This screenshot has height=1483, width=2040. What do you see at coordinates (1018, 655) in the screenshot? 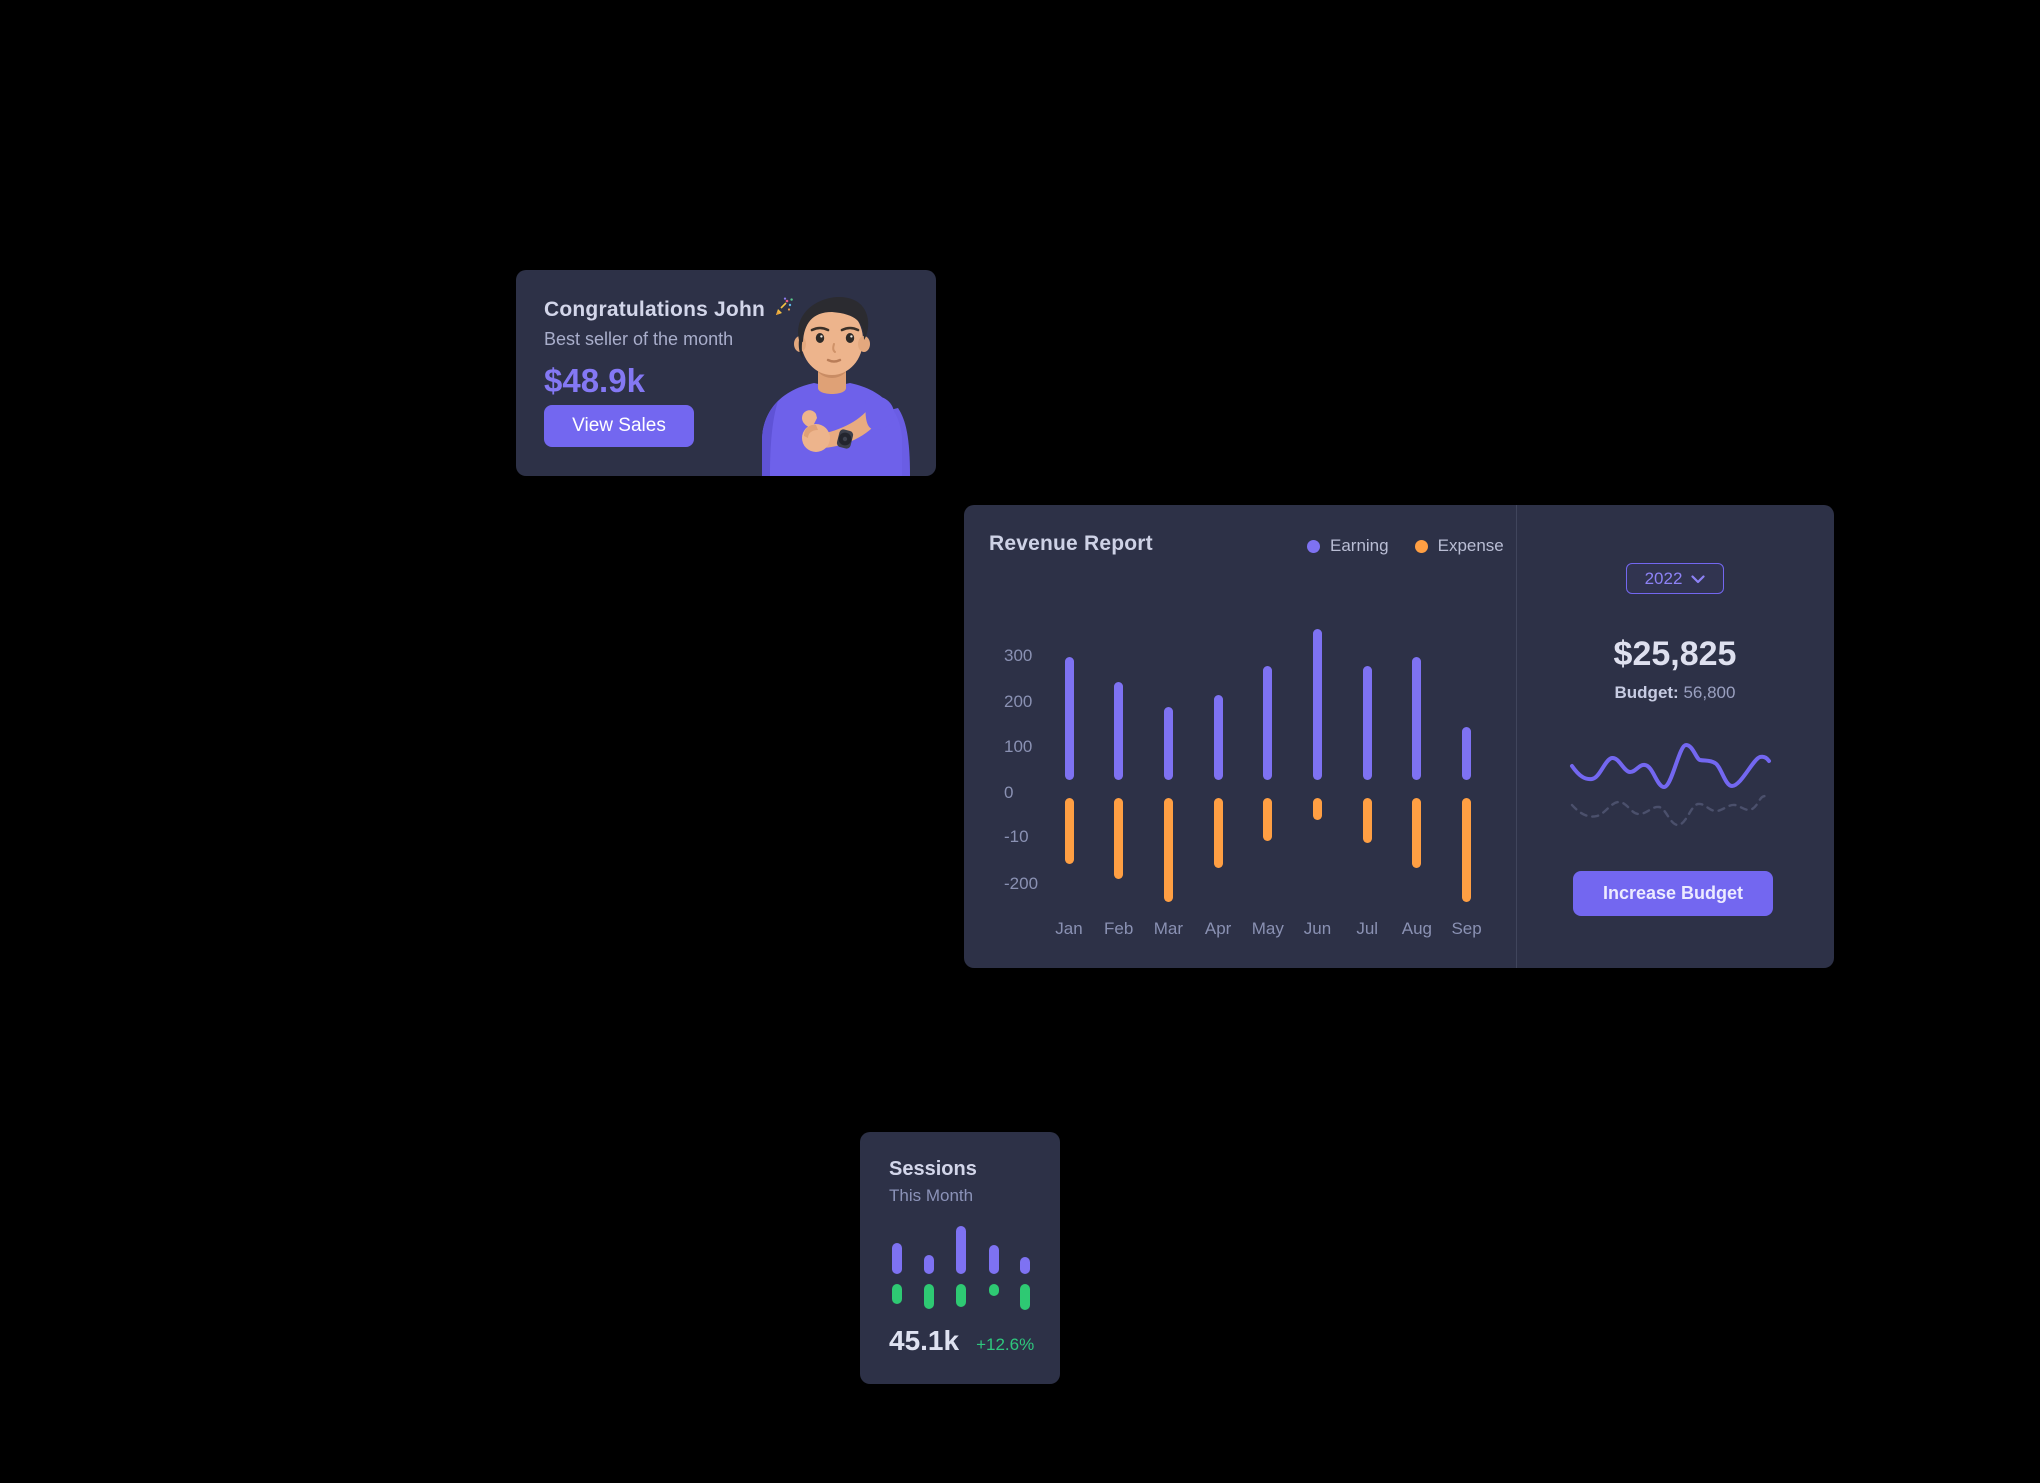
I see `y-axis-tick: 300` at bounding box center [1018, 655].